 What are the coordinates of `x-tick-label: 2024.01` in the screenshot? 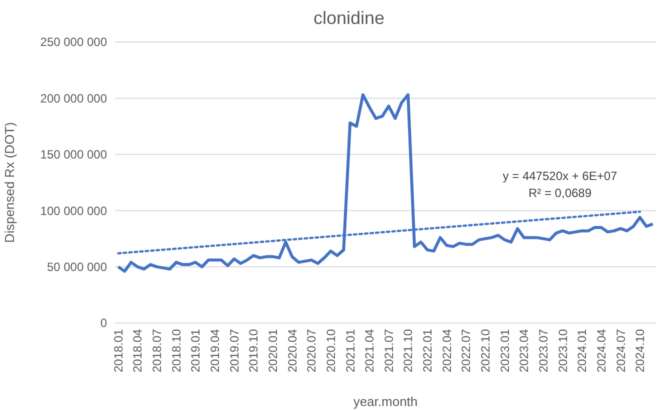 It's located at (582, 350).